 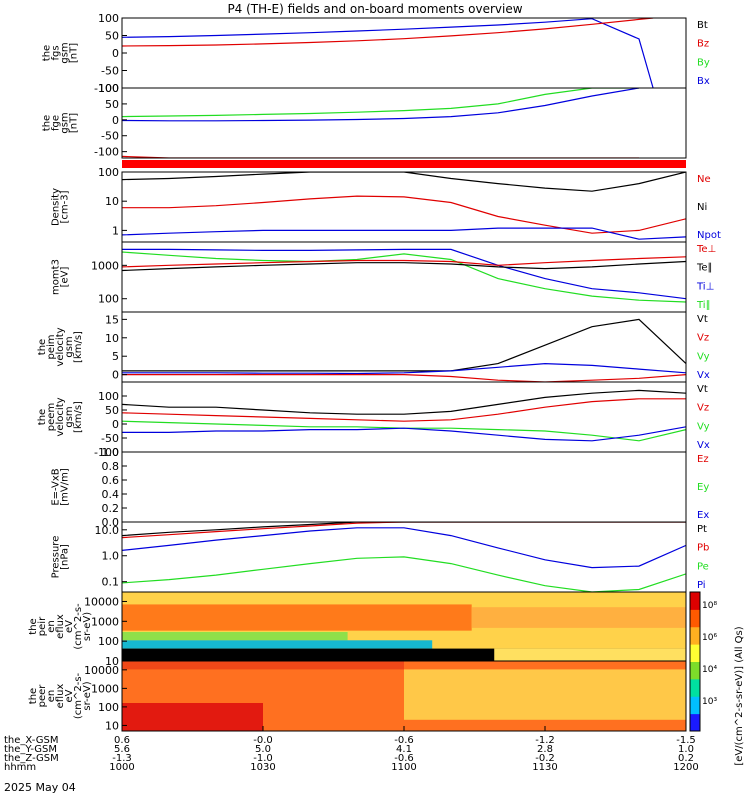 What do you see at coordinates (380, 487) in the screenshot?
I see `panel-efield: 1.00.80.60.40.20.0 E=-VxB[mV/m] Ez Ey Ex` at bounding box center [380, 487].